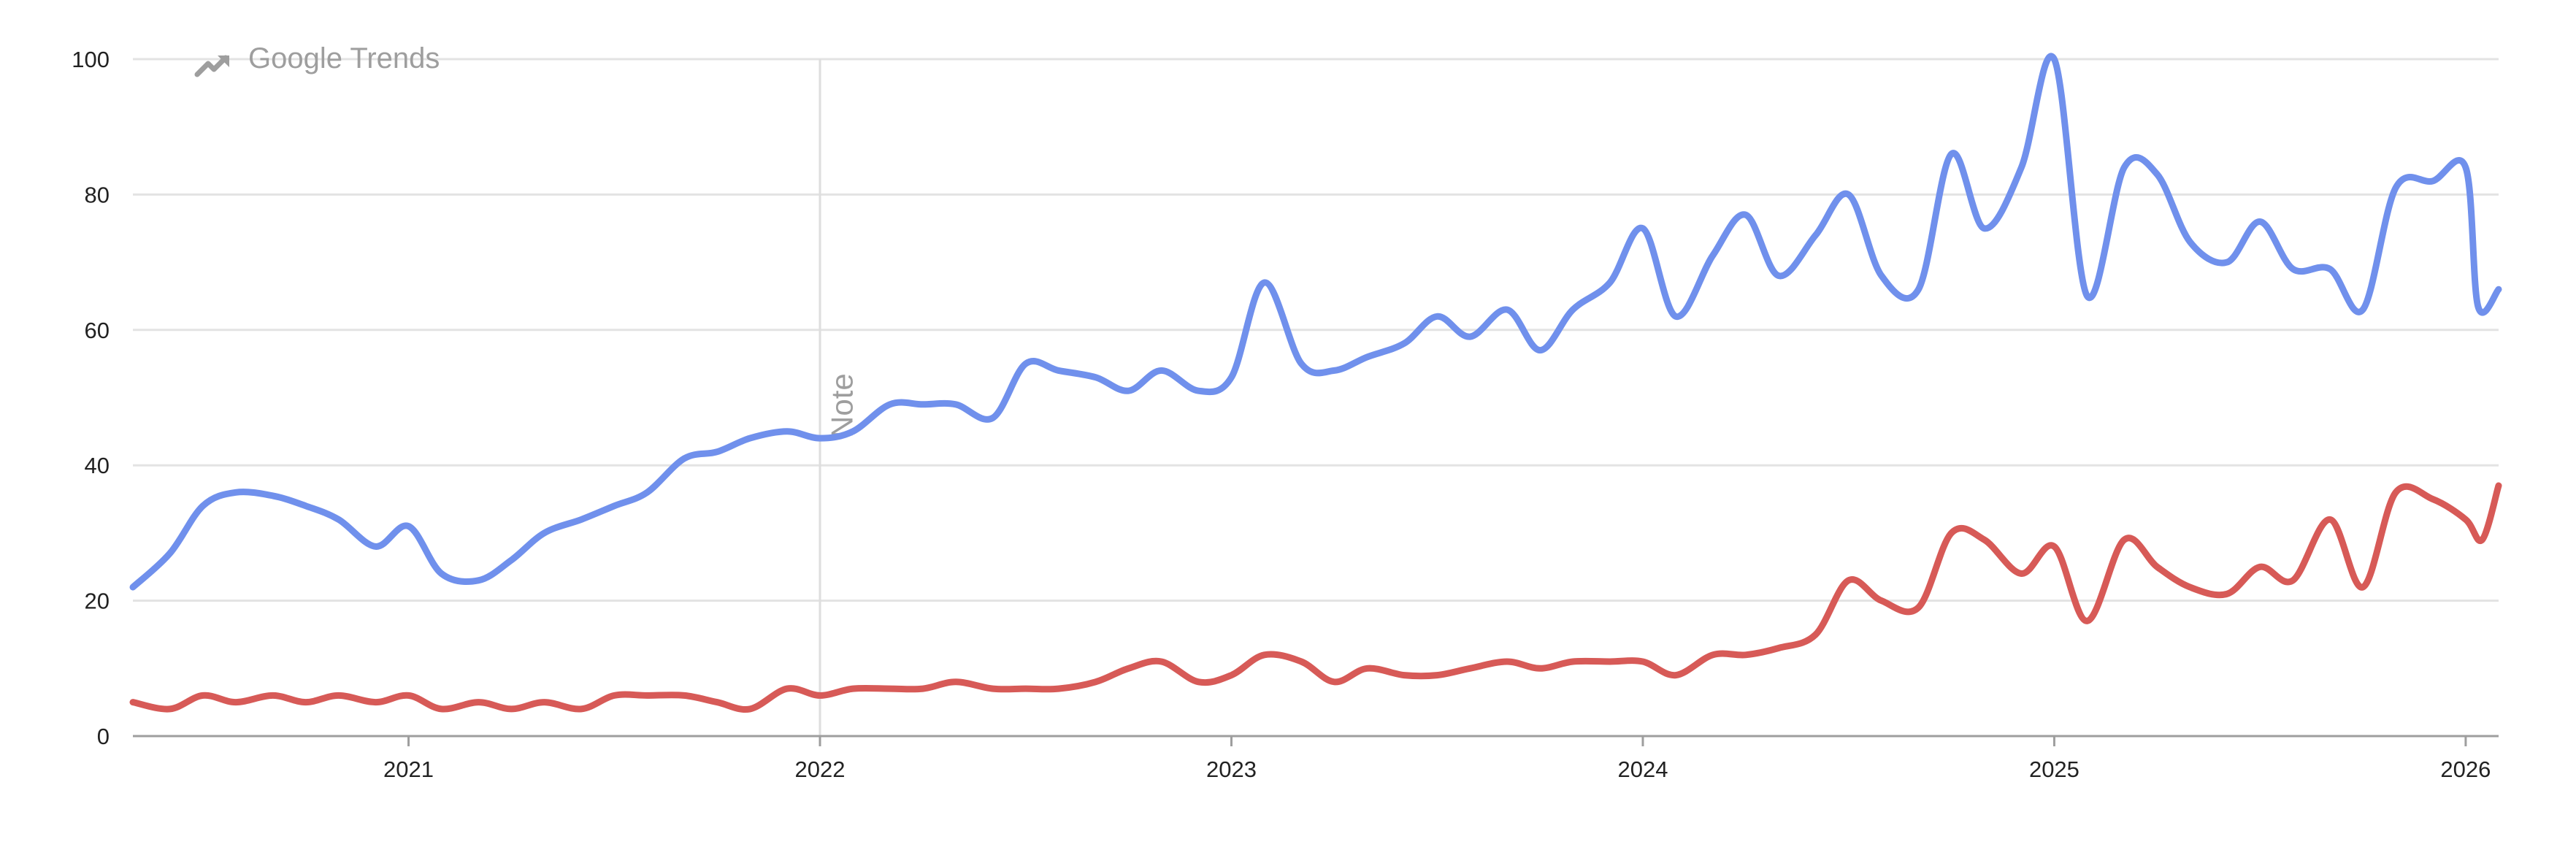 The height and width of the screenshot is (850, 2576). I want to click on y-tick-label: 20, so click(97, 601).